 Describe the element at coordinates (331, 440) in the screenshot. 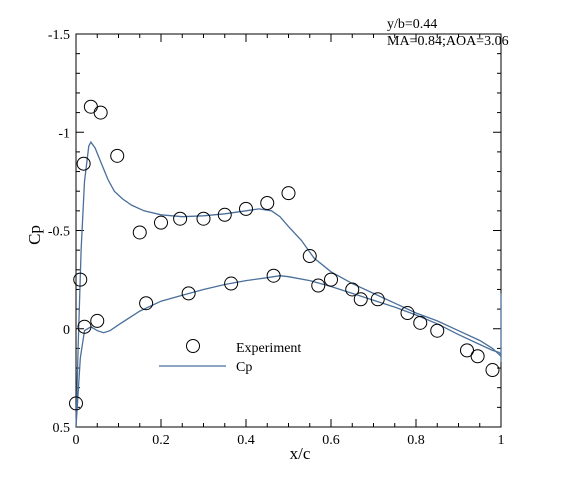

I see `x-tick-label: 0.6` at that location.